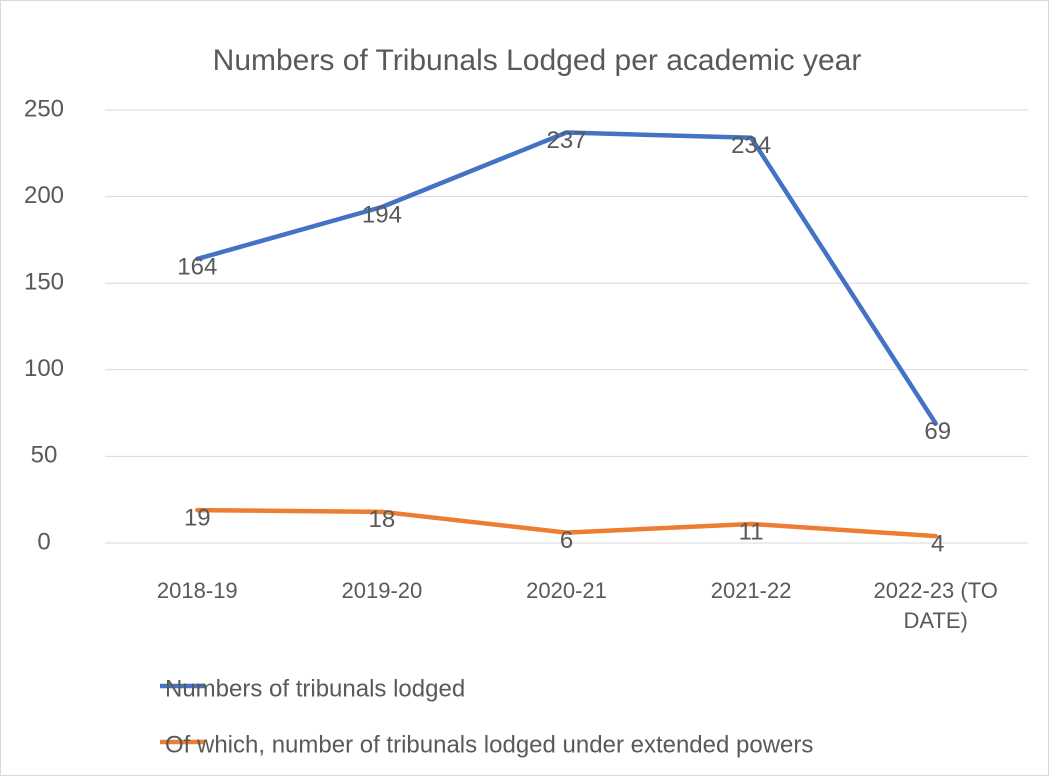 The height and width of the screenshot is (776, 1049). What do you see at coordinates (382, 214) in the screenshot?
I see `data-label: 194` at bounding box center [382, 214].